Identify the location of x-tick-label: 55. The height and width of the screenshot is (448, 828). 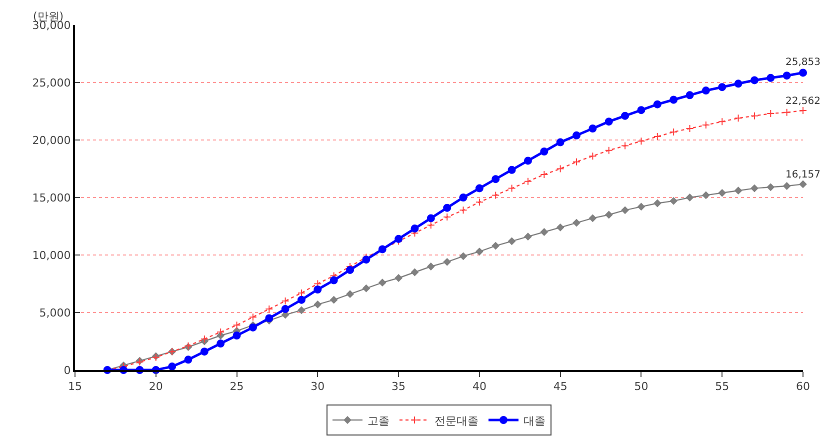
(722, 387).